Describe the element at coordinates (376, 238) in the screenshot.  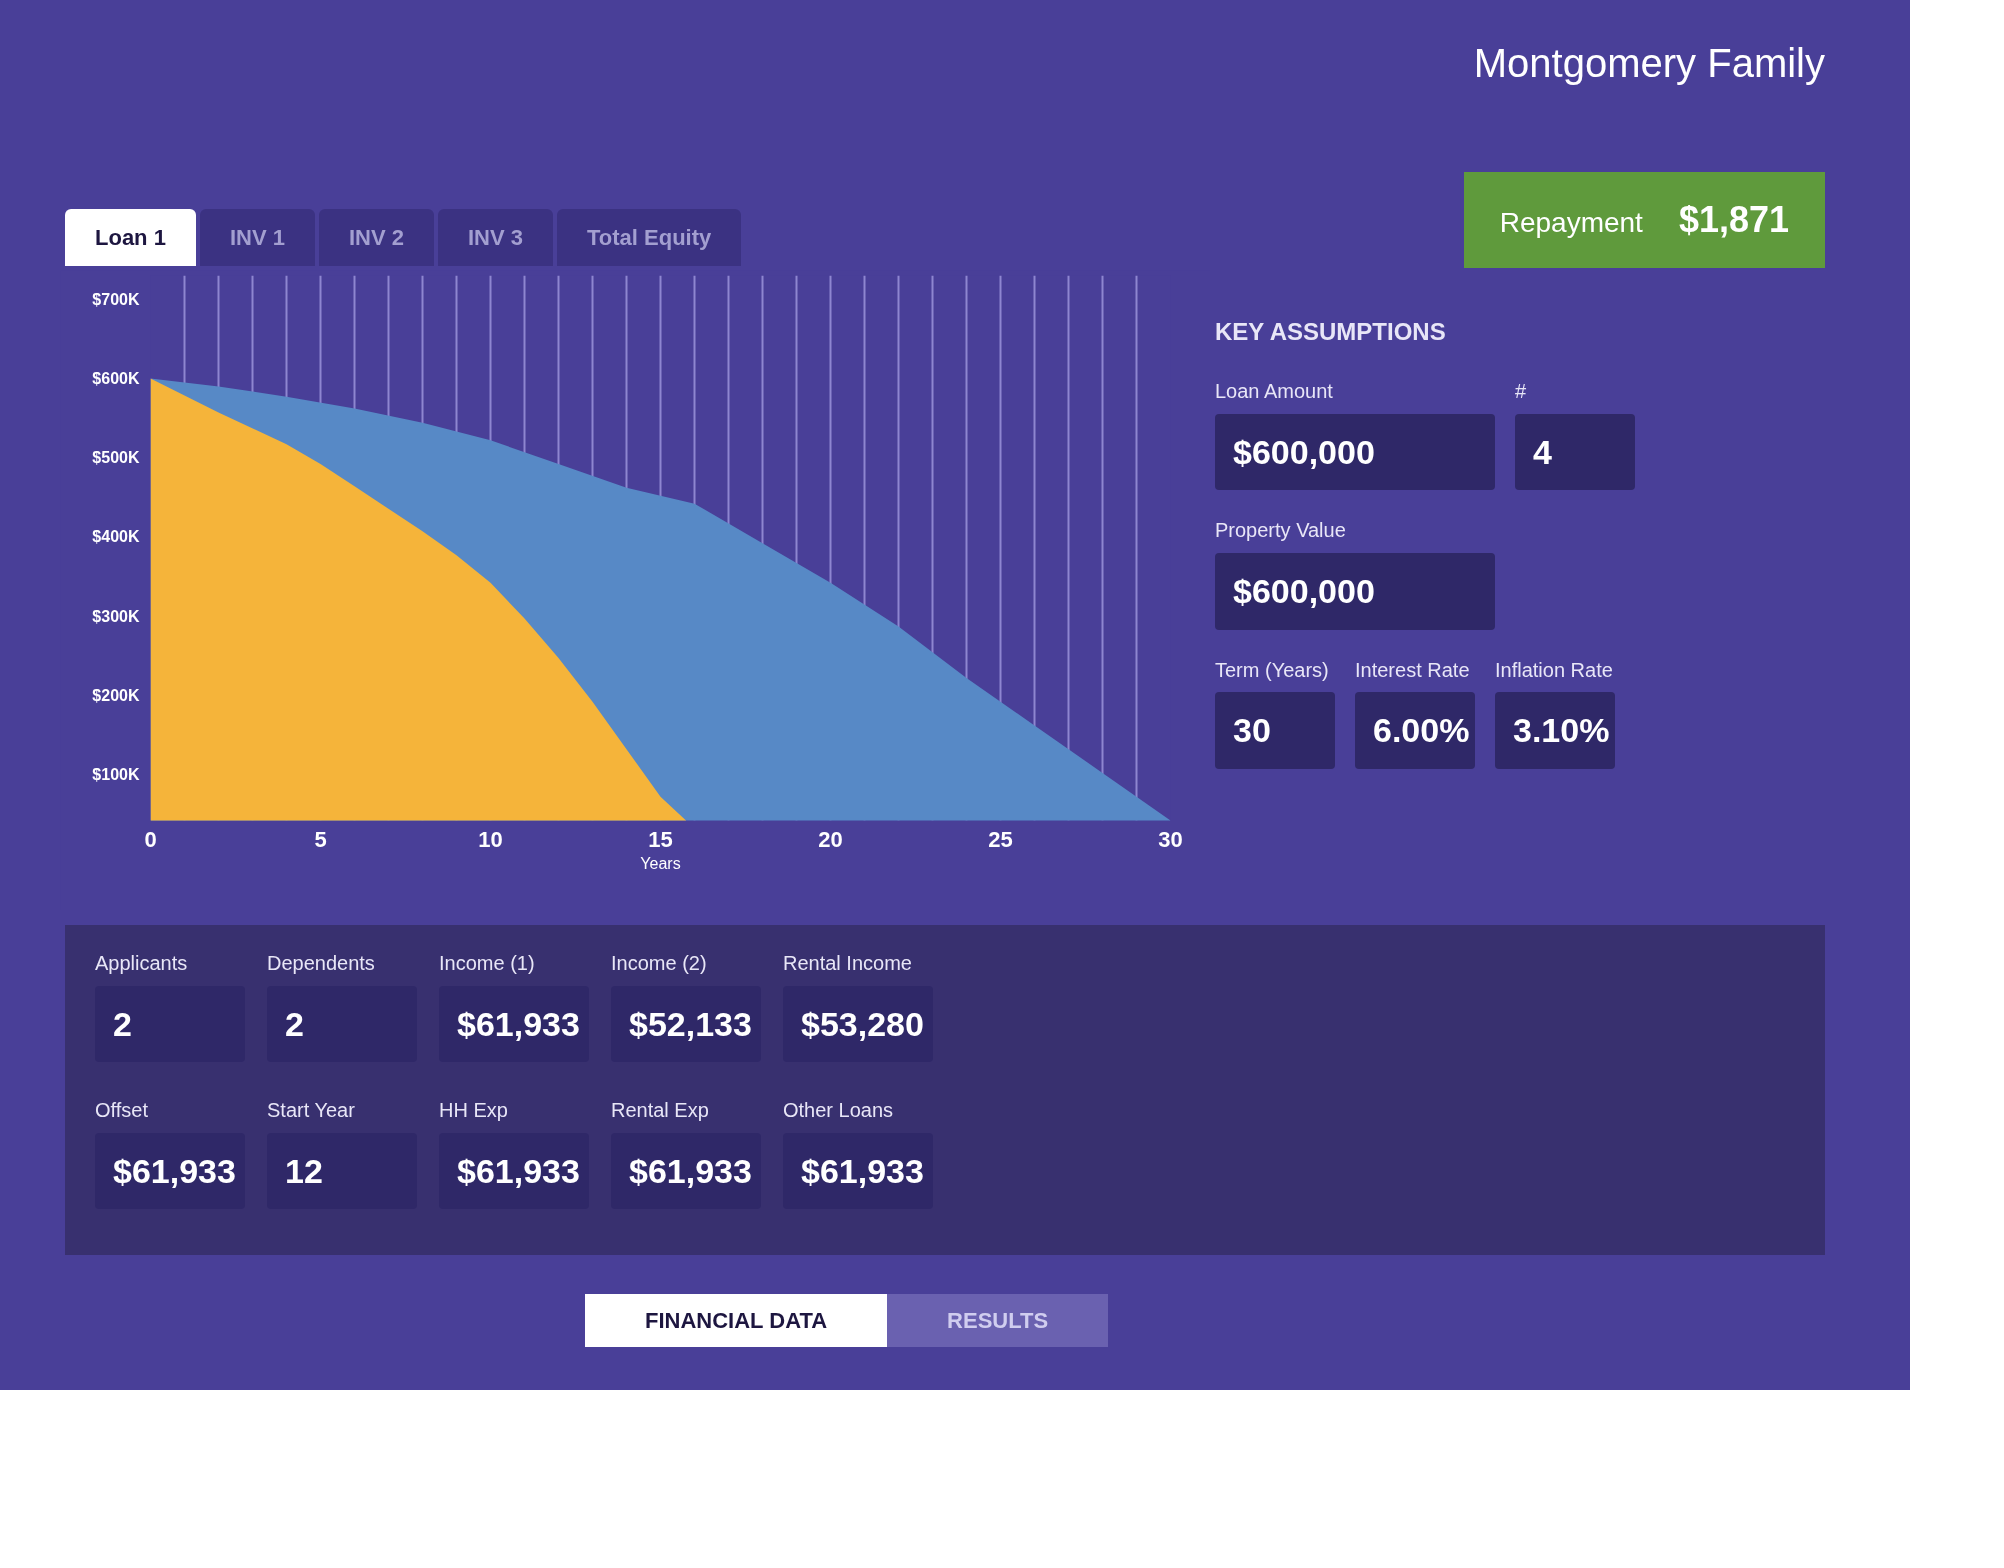
I see `text: INV 2` at that location.